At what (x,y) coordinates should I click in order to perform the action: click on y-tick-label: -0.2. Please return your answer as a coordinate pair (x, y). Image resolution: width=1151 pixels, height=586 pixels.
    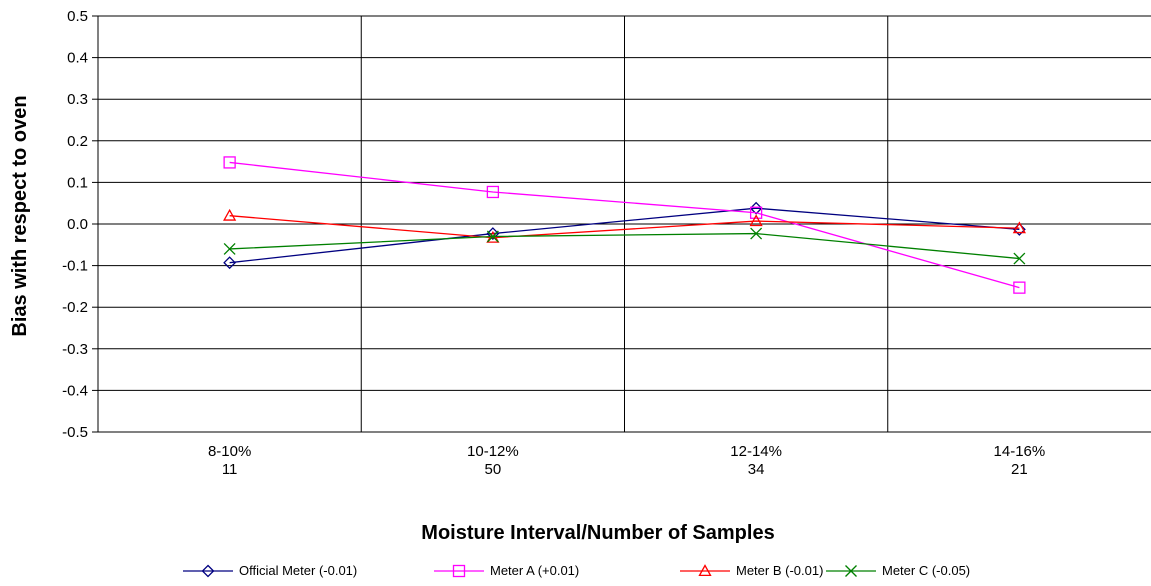
    Looking at the image, I should click on (75, 307).